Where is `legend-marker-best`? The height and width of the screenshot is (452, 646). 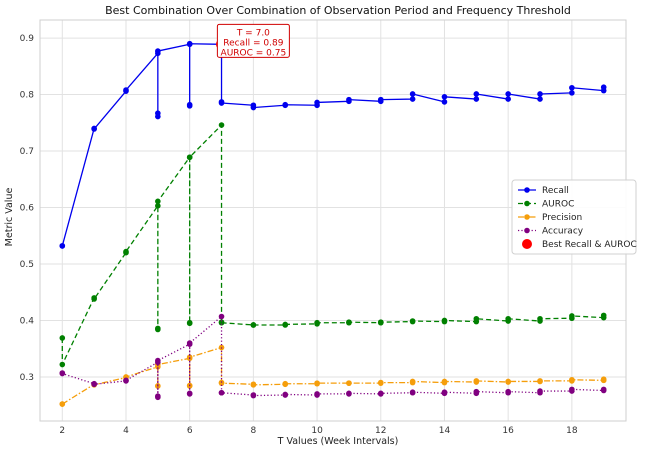
legend-marker-best is located at coordinates (527, 244).